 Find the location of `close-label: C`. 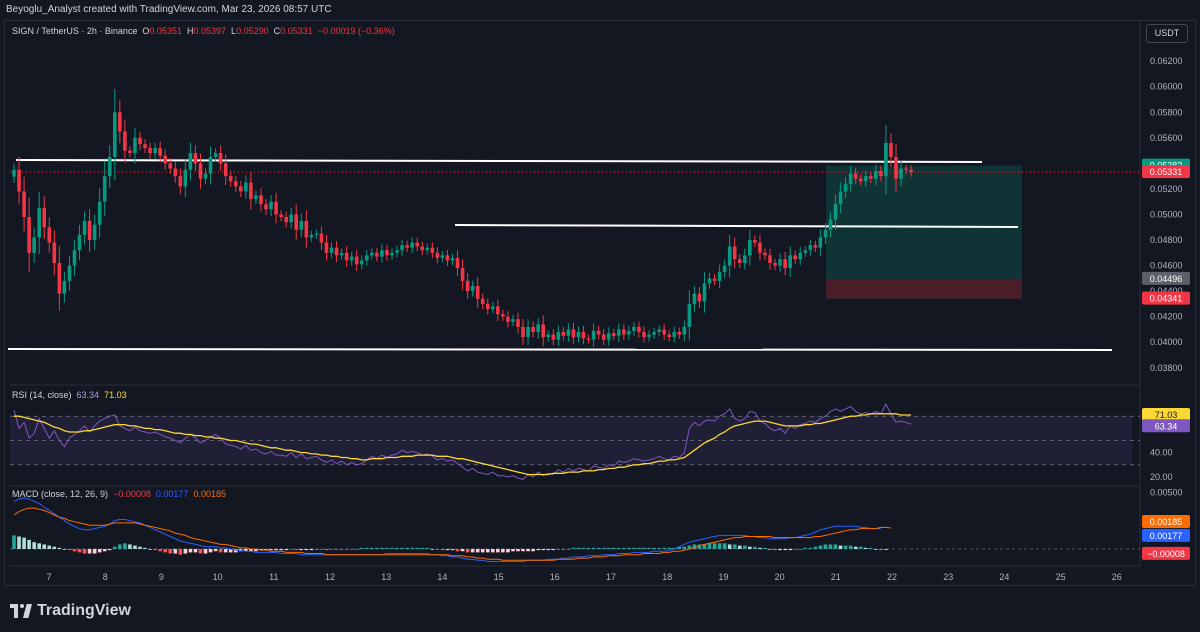

close-label: C is located at coordinates (277, 31).